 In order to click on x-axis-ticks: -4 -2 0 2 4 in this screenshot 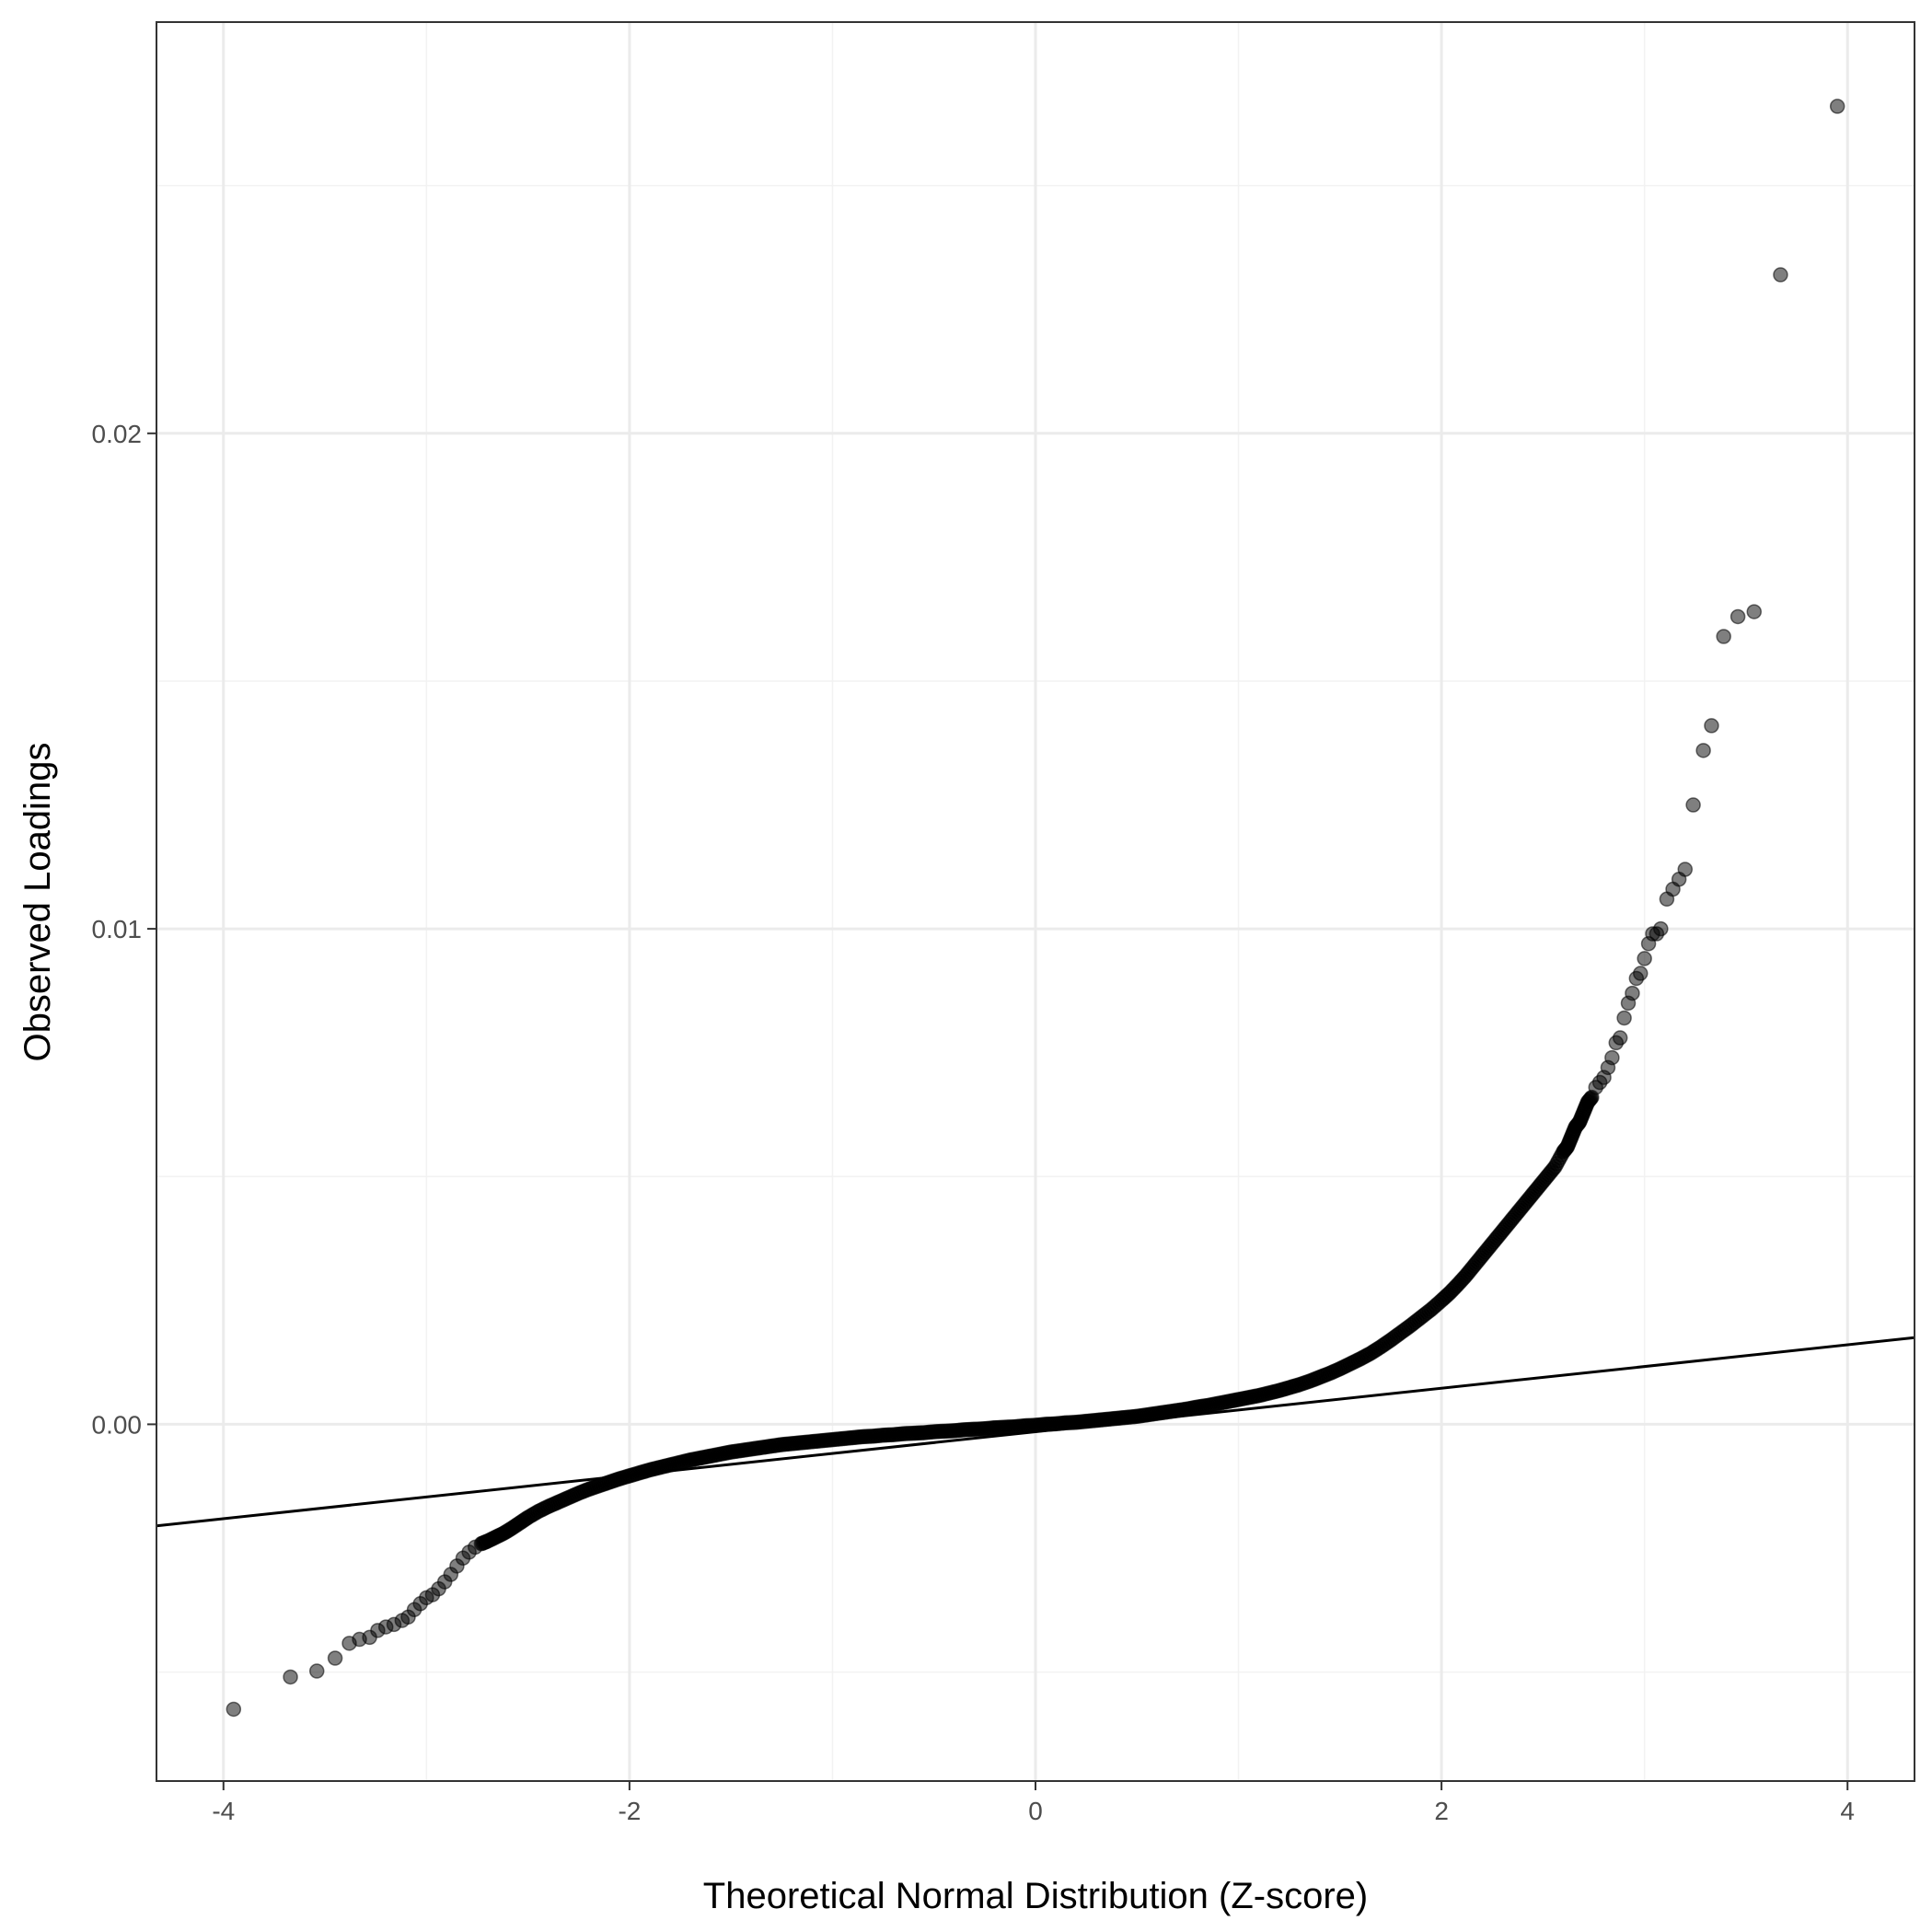, I will do `click(1034, 1803)`.